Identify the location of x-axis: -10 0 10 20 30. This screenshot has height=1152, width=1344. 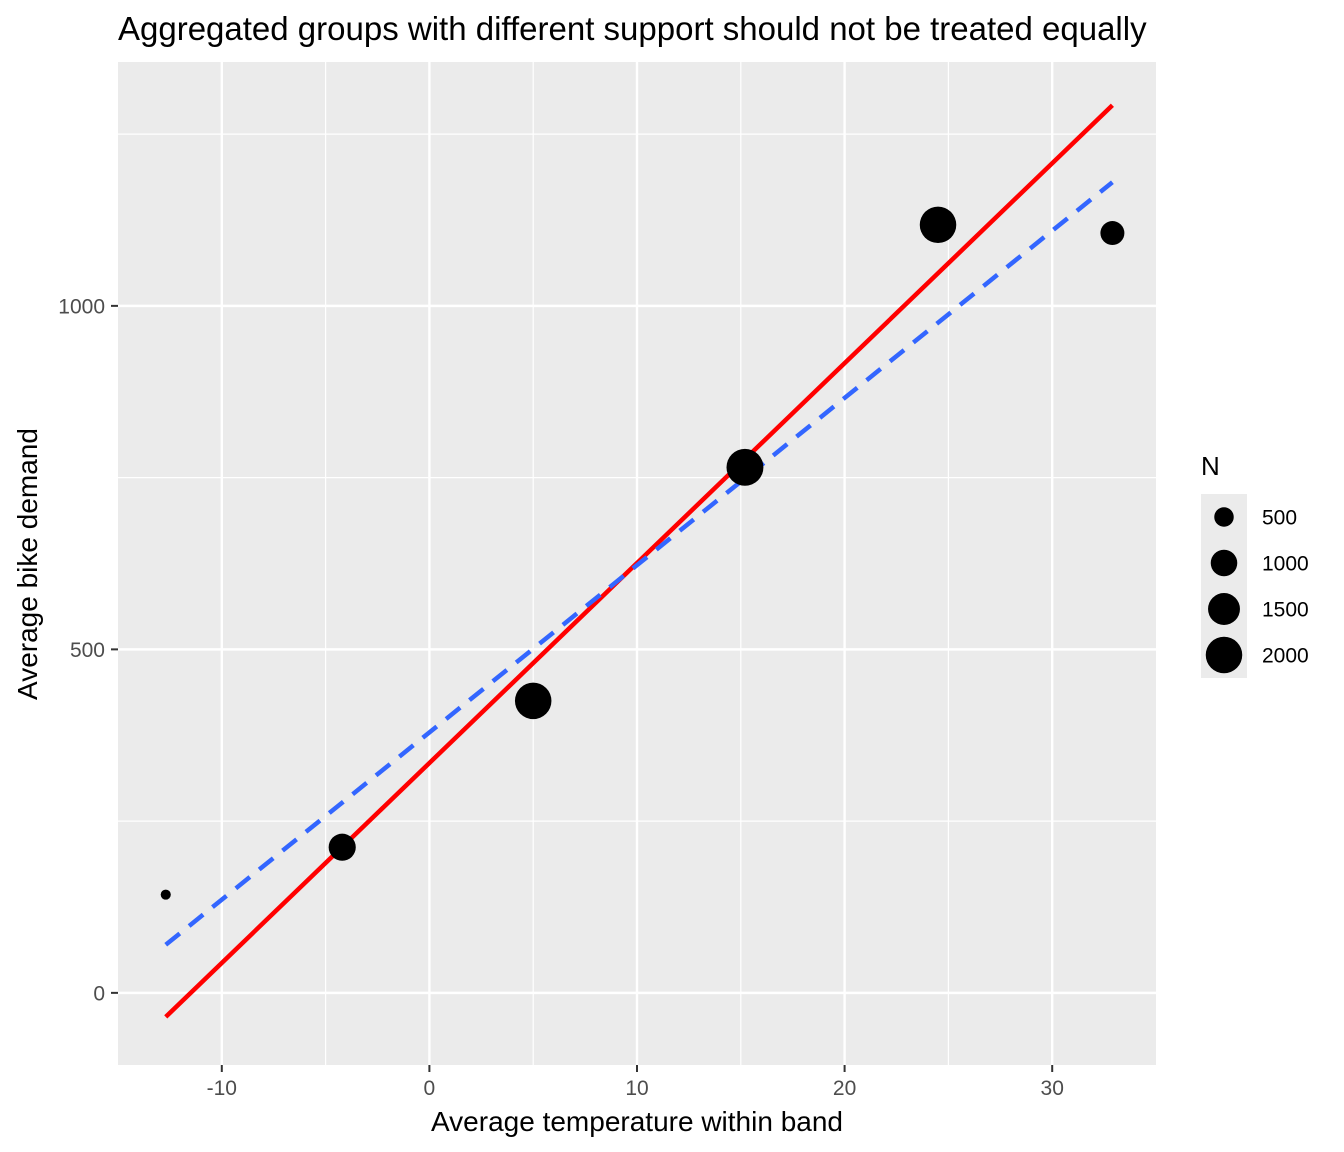
(635, 1082).